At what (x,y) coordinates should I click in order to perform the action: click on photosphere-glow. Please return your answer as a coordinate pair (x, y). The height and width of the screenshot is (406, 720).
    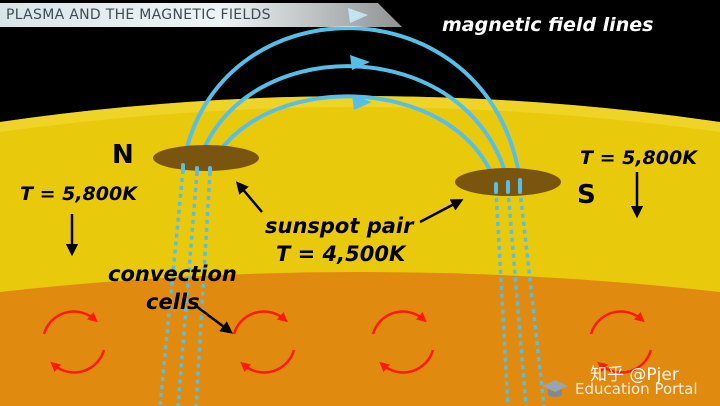
    Looking at the image, I should click on (360, 114).